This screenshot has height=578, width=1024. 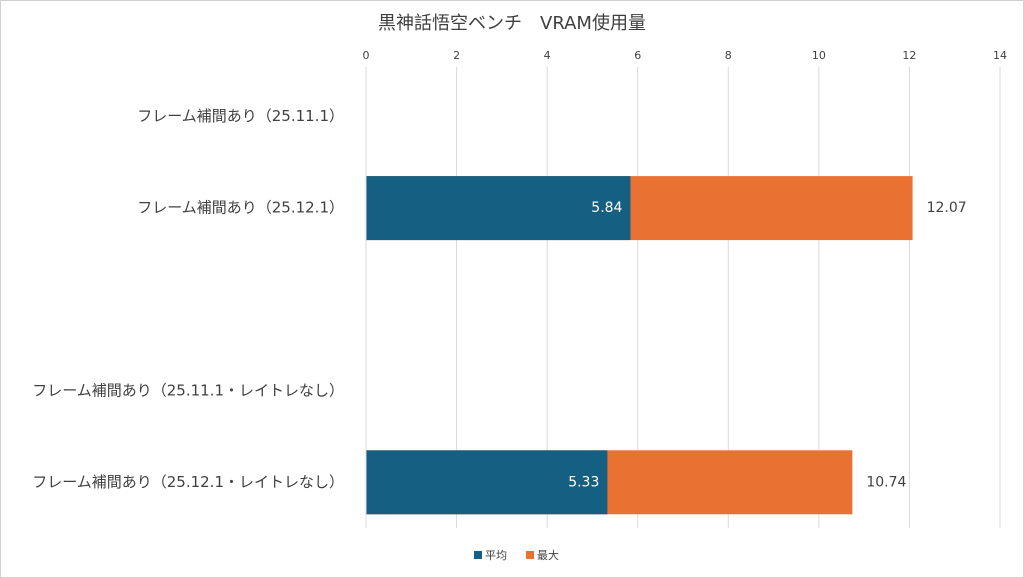 I want to click on chart-title: 黒神話悟空ベンチ VRAM使用量, so click(x=512, y=23).